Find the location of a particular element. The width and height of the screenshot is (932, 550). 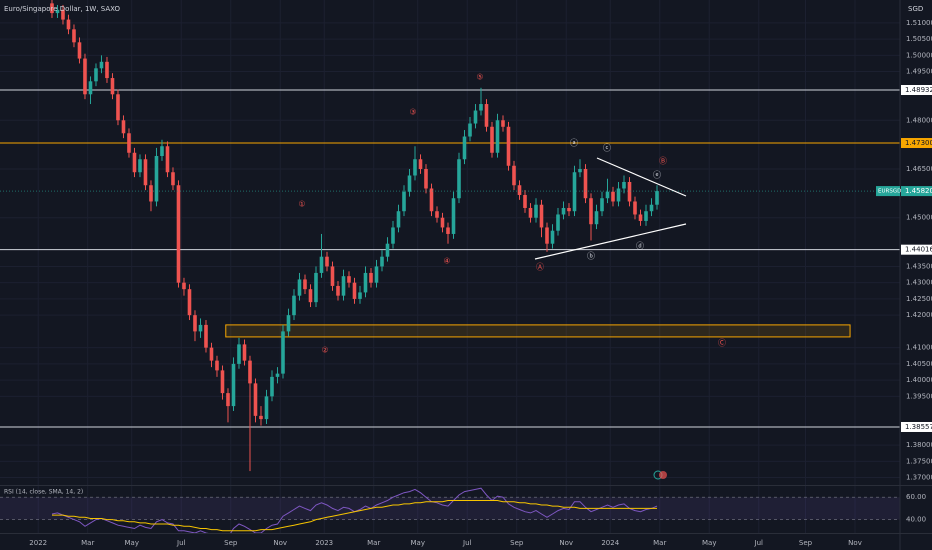

y-tick-label: 1.51000 is located at coordinates (919, 23).